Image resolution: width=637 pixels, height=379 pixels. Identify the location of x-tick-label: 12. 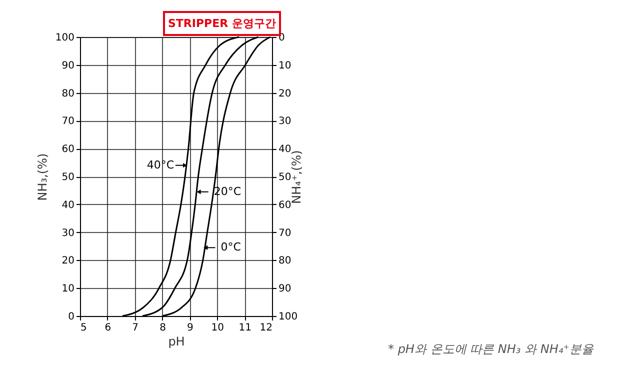
(266, 328).